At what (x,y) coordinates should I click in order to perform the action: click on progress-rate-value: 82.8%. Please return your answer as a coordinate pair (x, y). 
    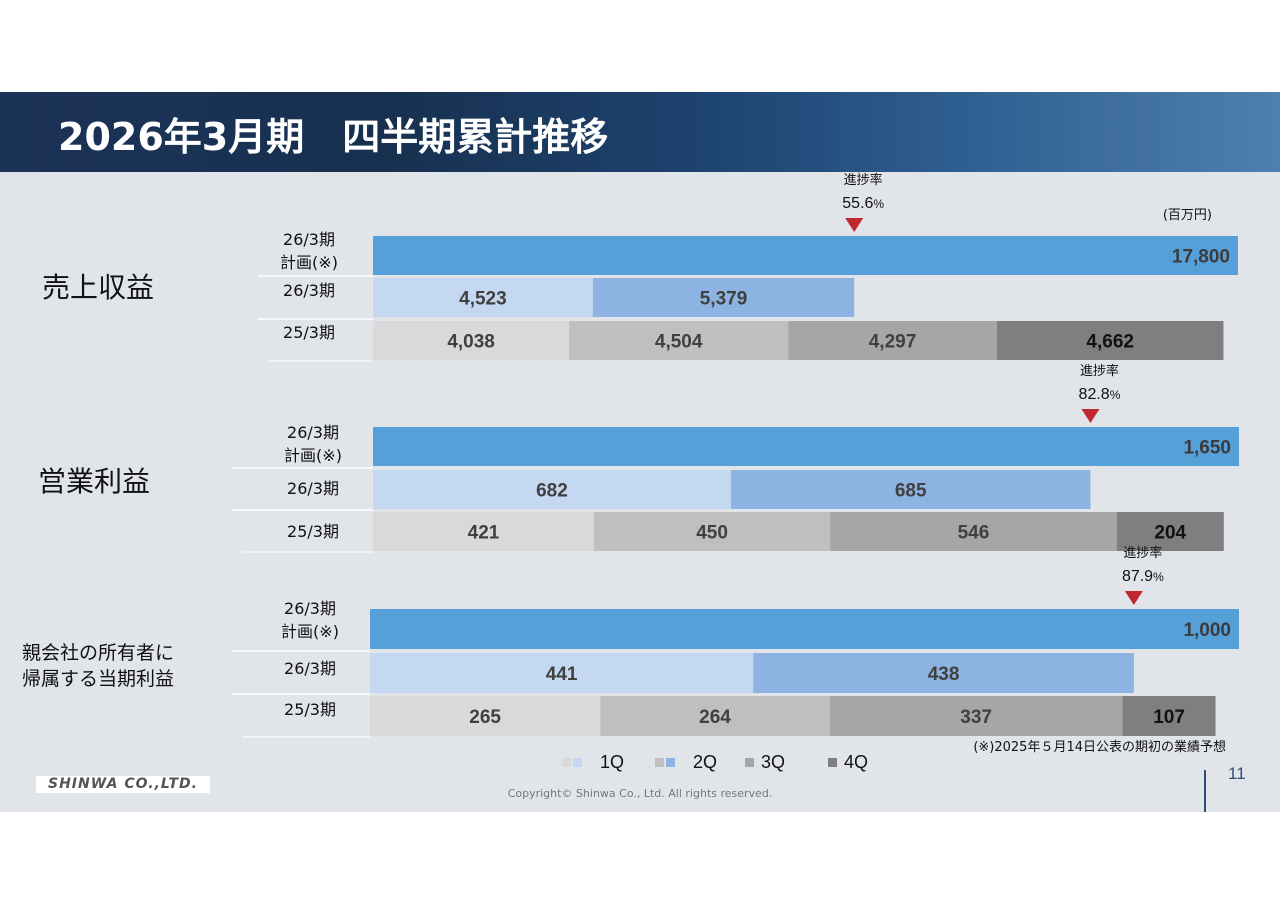
    Looking at the image, I should click on (1100, 394).